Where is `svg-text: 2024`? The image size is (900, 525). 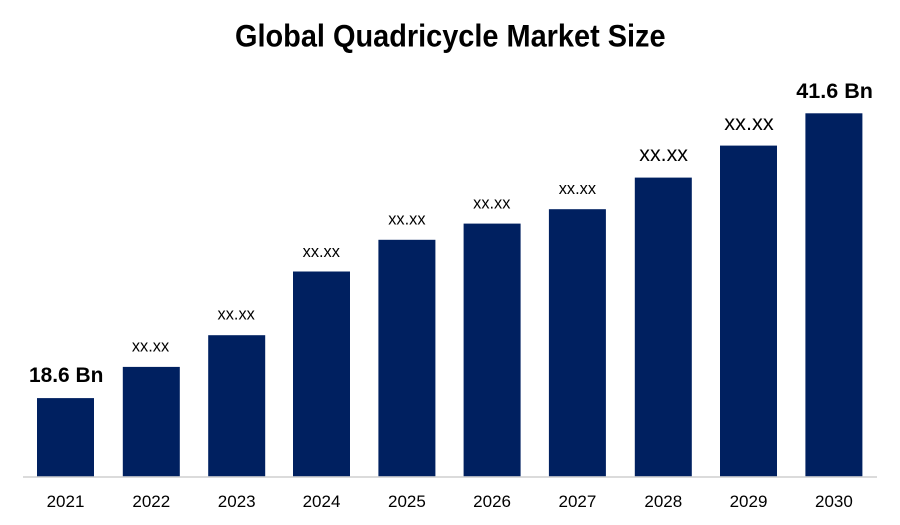 svg-text: 2024 is located at coordinates (322, 501).